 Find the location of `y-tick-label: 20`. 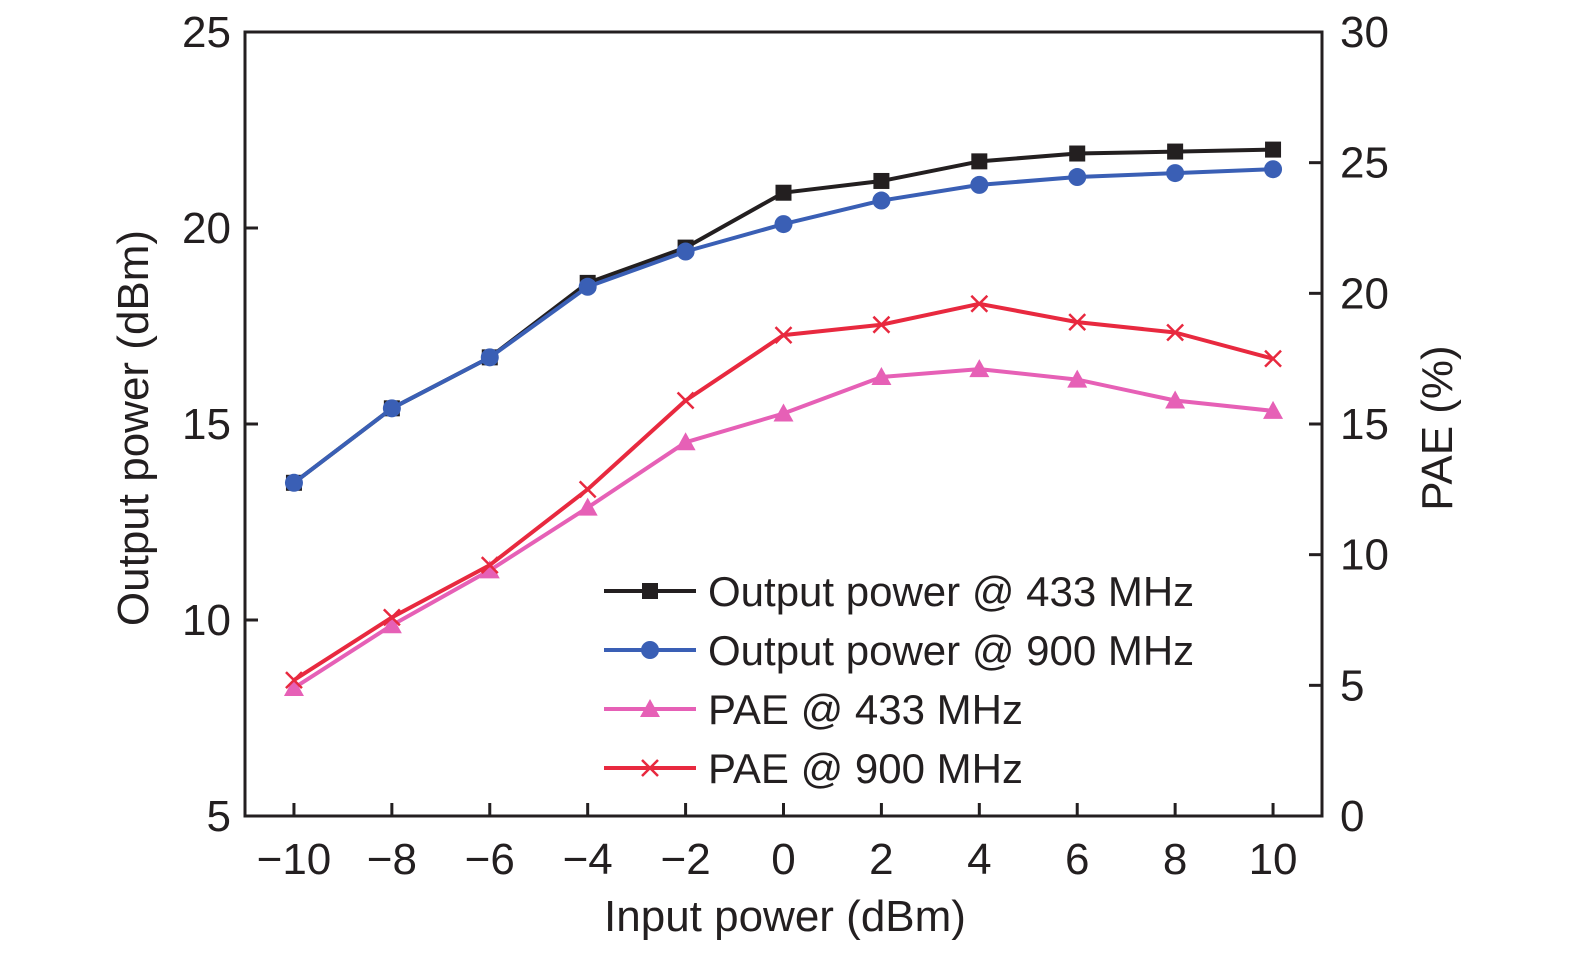

y-tick-label: 20 is located at coordinates (206, 228).